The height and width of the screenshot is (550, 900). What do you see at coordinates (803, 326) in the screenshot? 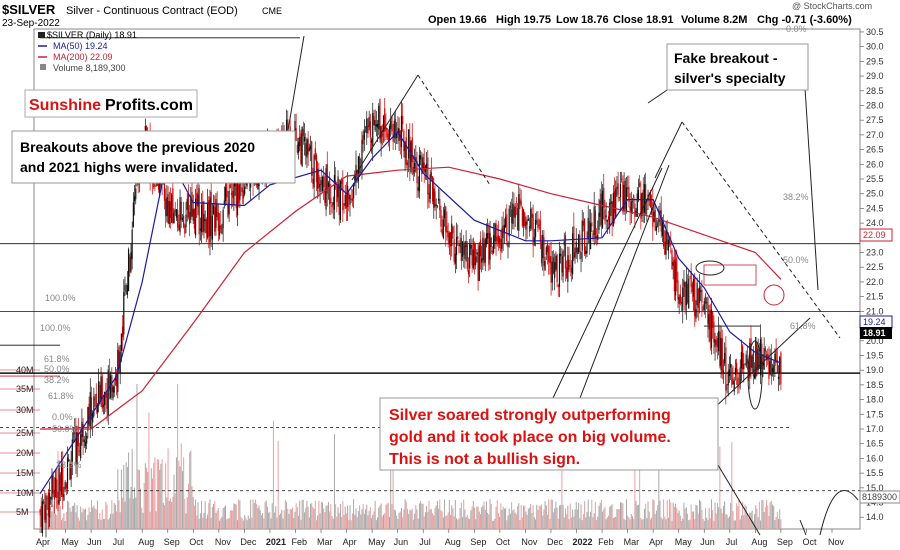
I see `fib-right-61: 61.8%` at bounding box center [803, 326].